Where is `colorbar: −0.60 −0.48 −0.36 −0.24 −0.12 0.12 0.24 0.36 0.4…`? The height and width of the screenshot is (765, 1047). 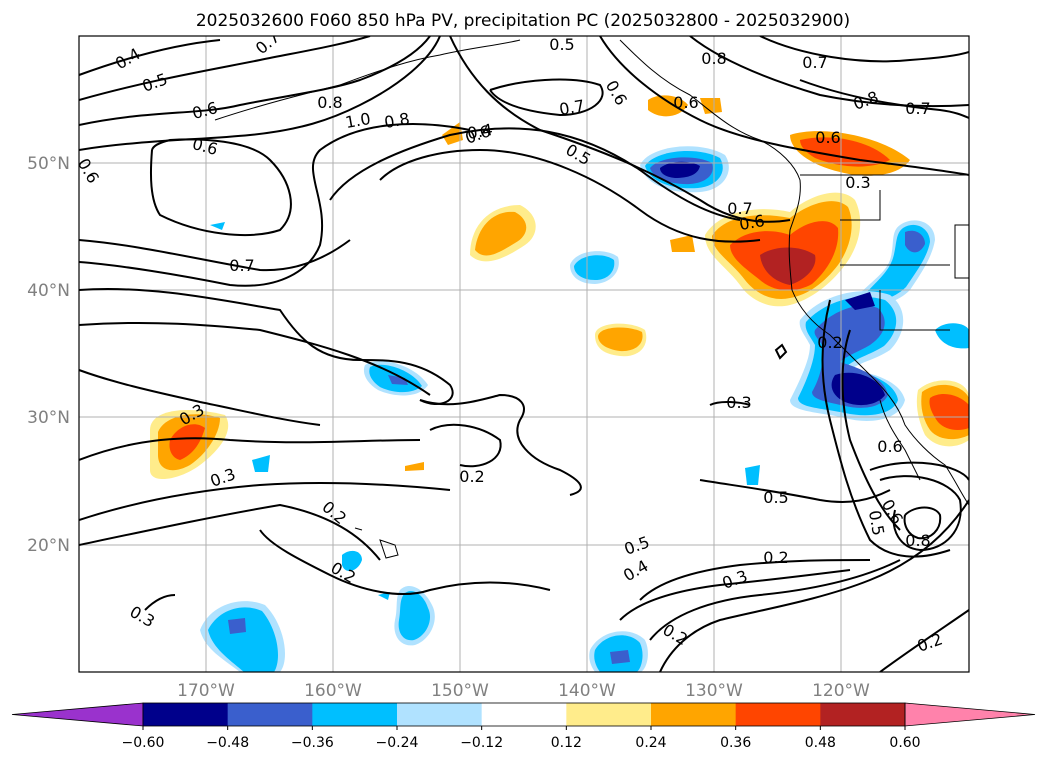
colorbar: −0.60 −0.48 −0.36 −0.24 −0.12 0.12 0.24 0.36 0.4… is located at coordinates (523, 726).